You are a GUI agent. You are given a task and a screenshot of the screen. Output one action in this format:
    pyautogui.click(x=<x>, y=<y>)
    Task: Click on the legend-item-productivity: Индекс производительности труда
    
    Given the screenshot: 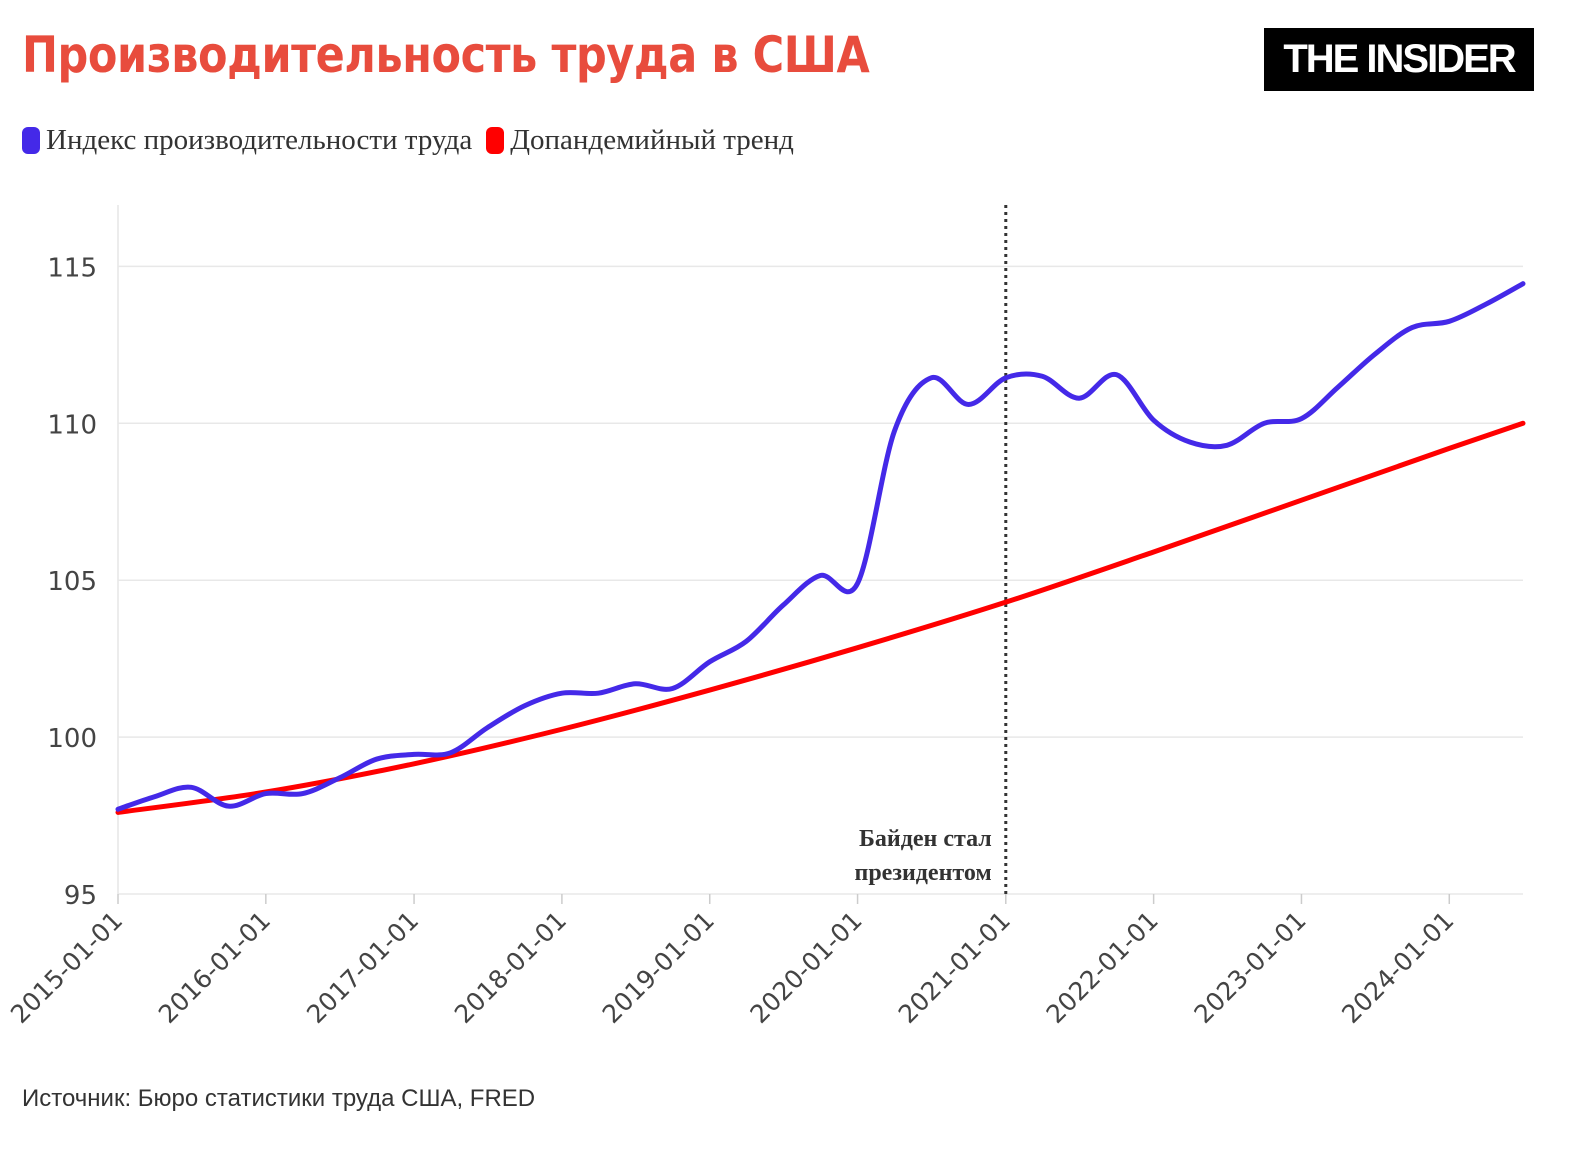 What is the action you would take?
    pyautogui.click(x=247, y=140)
    